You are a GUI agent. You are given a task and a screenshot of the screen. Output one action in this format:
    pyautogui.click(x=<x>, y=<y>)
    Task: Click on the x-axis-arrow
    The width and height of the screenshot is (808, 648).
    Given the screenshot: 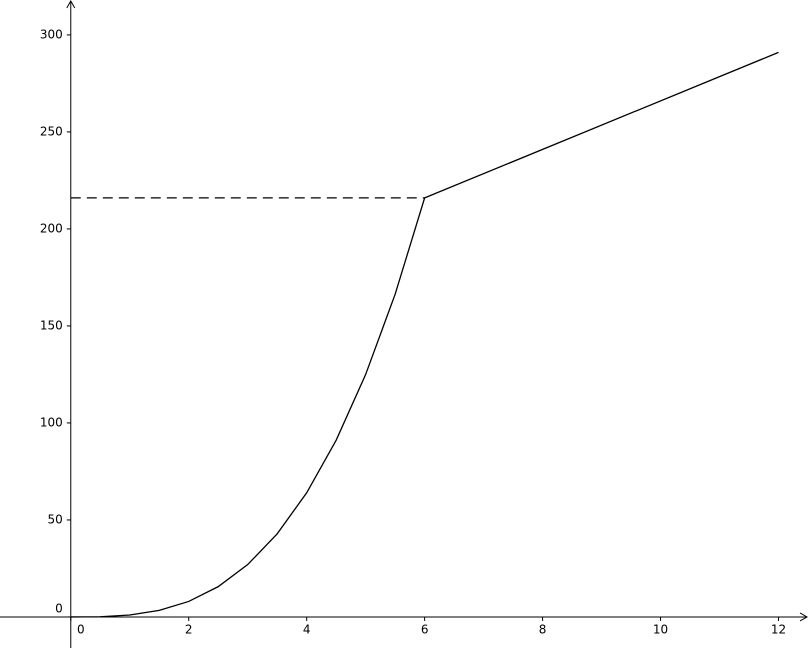 What is the action you would take?
    pyautogui.click(x=803, y=617)
    